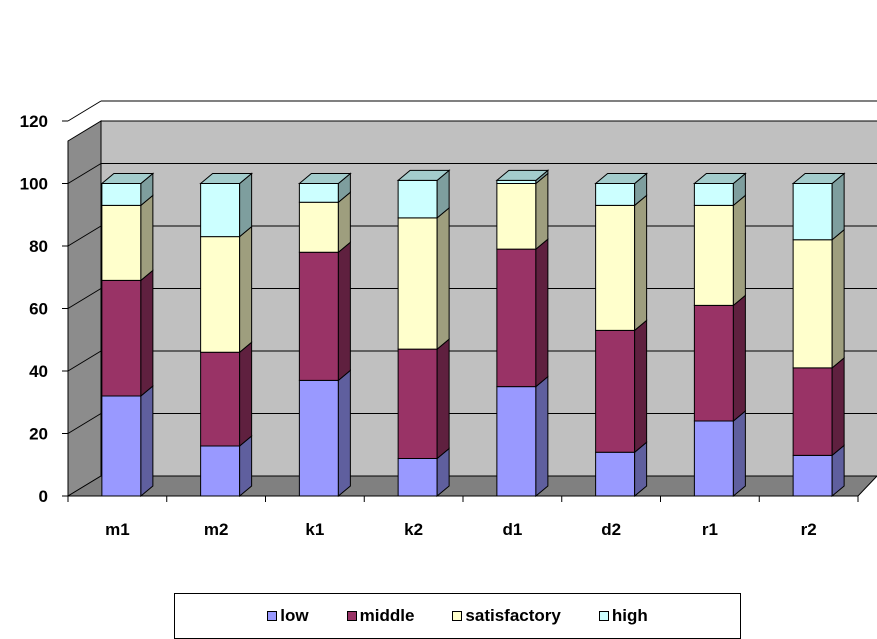 This screenshot has width=877, height=639. I want to click on bar-side-high-m2, so click(246, 205).